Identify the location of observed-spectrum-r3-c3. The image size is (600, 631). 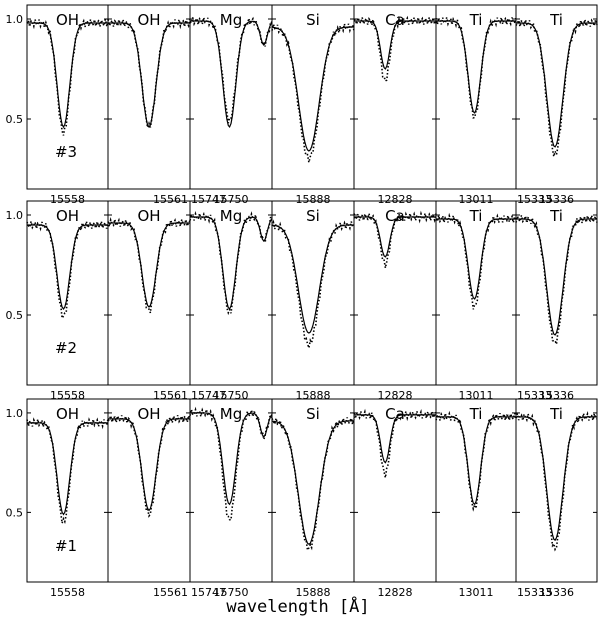
(231, 463).